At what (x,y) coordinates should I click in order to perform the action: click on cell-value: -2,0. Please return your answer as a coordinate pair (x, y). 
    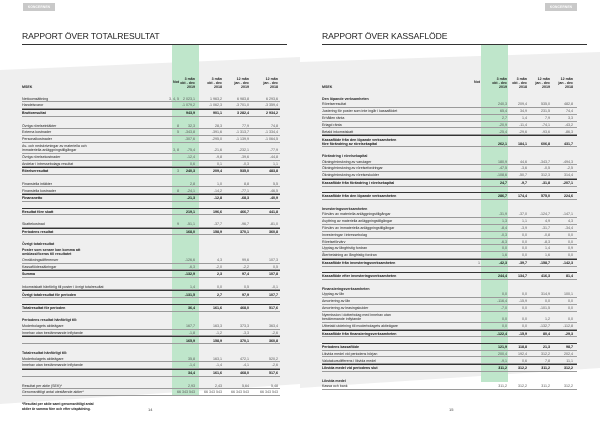
    Looking at the image, I should click on (218, 266).